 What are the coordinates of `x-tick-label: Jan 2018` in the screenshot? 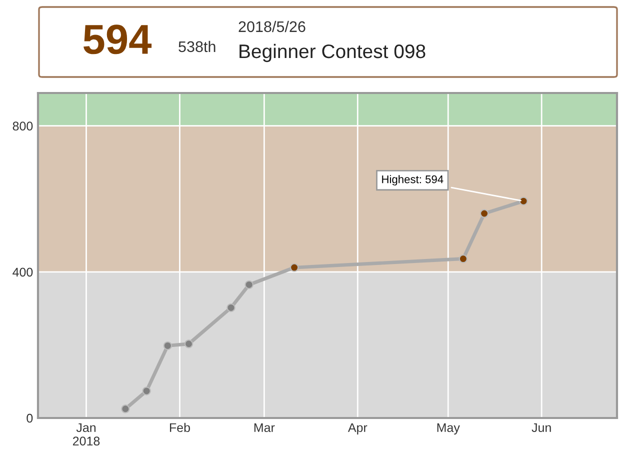 It's located at (86, 434).